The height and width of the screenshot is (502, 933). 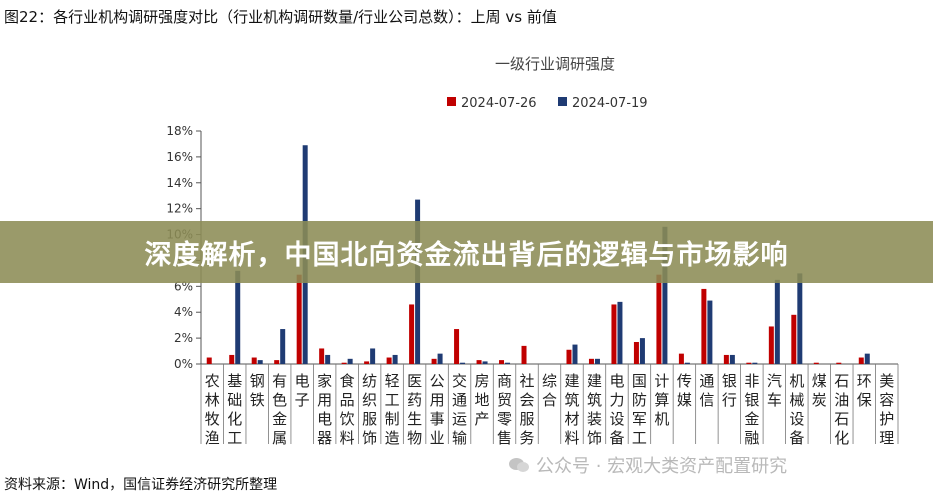 I want to click on x-category-label: 综合, so click(x=549, y=390).